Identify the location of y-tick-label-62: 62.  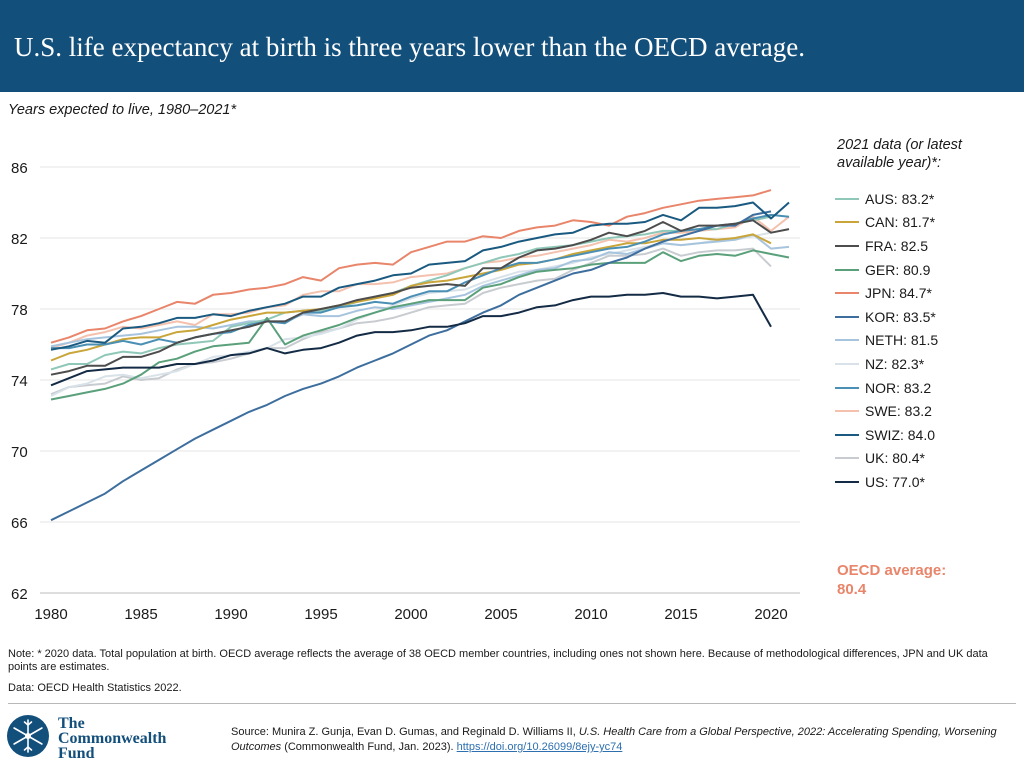
(19, 594).